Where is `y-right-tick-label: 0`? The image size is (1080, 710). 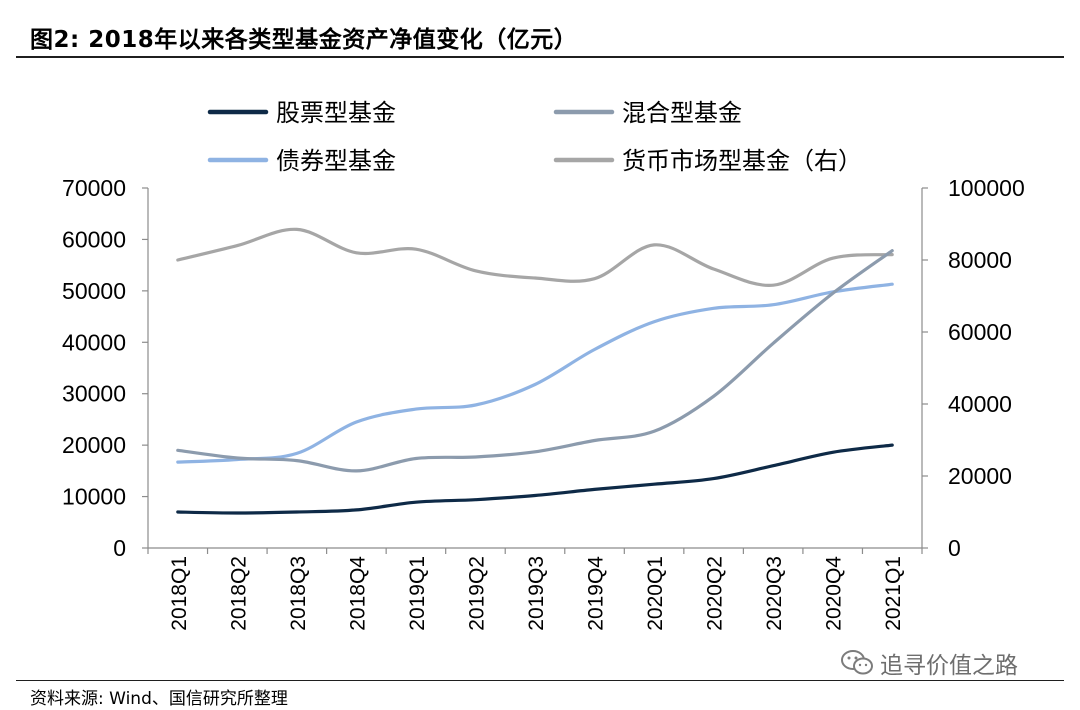
y-right-tick-label: 0 is located at coordinates (954, 548).